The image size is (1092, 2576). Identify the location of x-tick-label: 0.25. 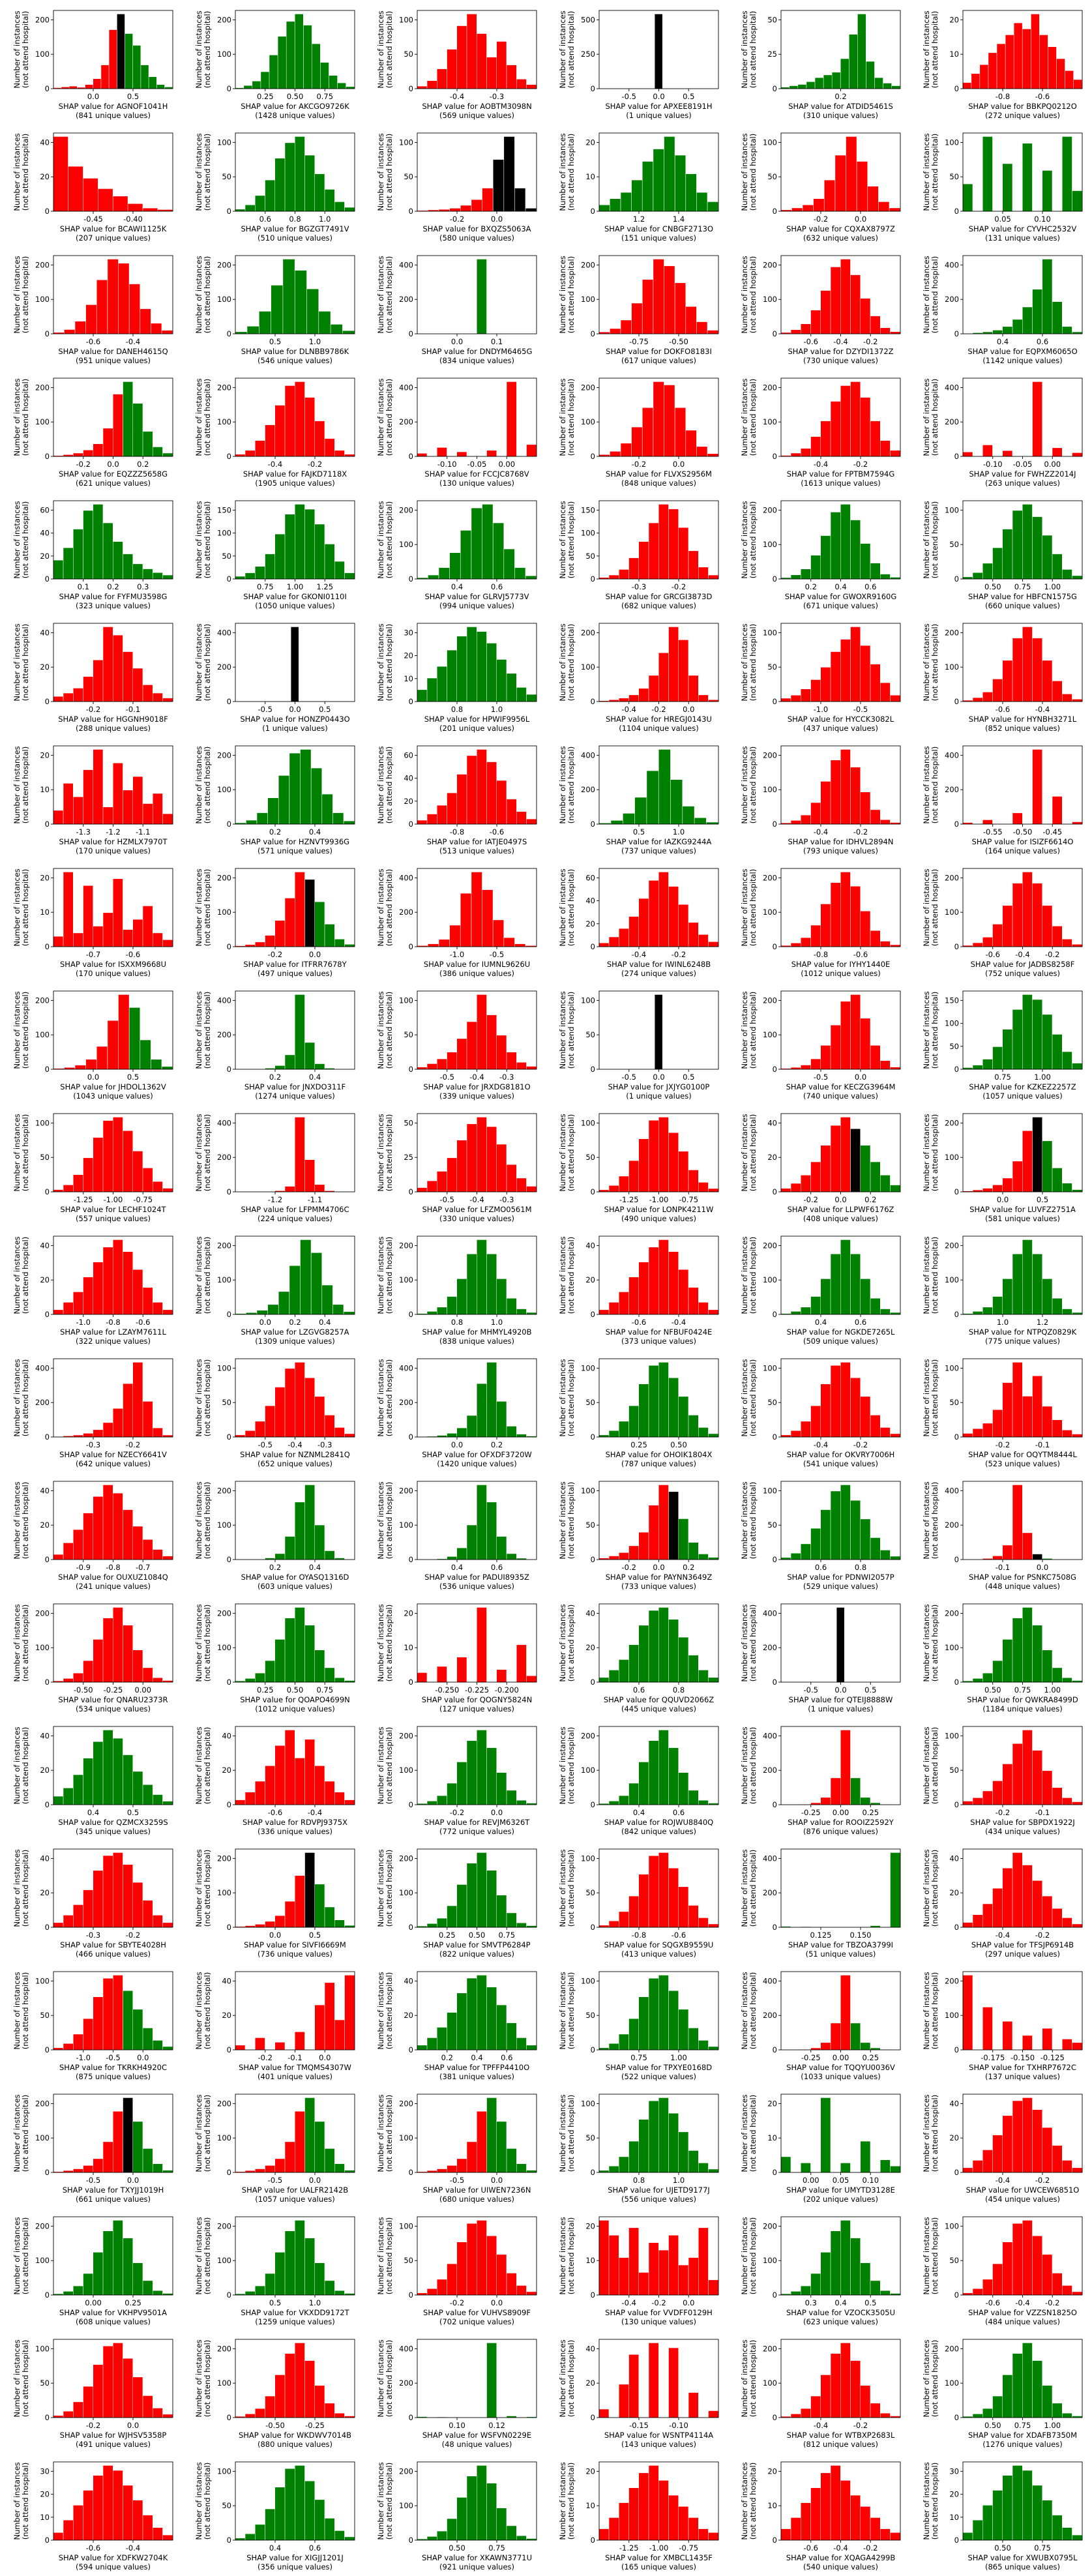
(871, 1812).